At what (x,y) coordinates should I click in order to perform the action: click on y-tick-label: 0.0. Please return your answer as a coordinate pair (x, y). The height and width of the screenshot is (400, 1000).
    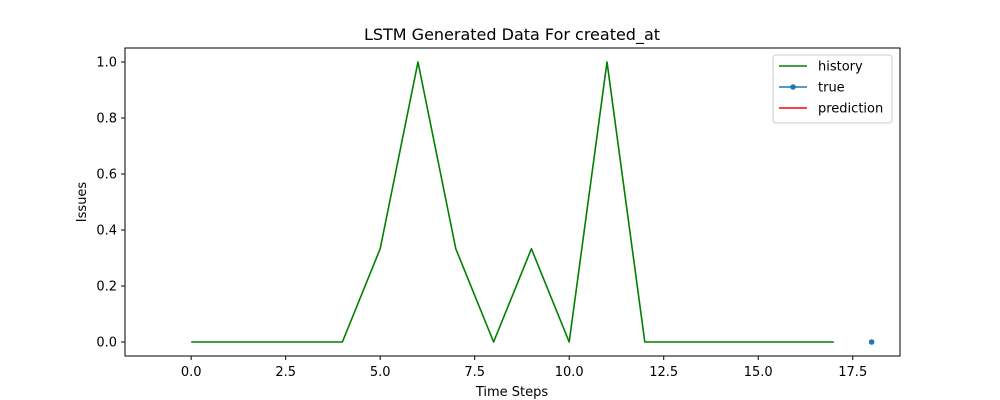
    Looking at the image, I should click on (106, 343).